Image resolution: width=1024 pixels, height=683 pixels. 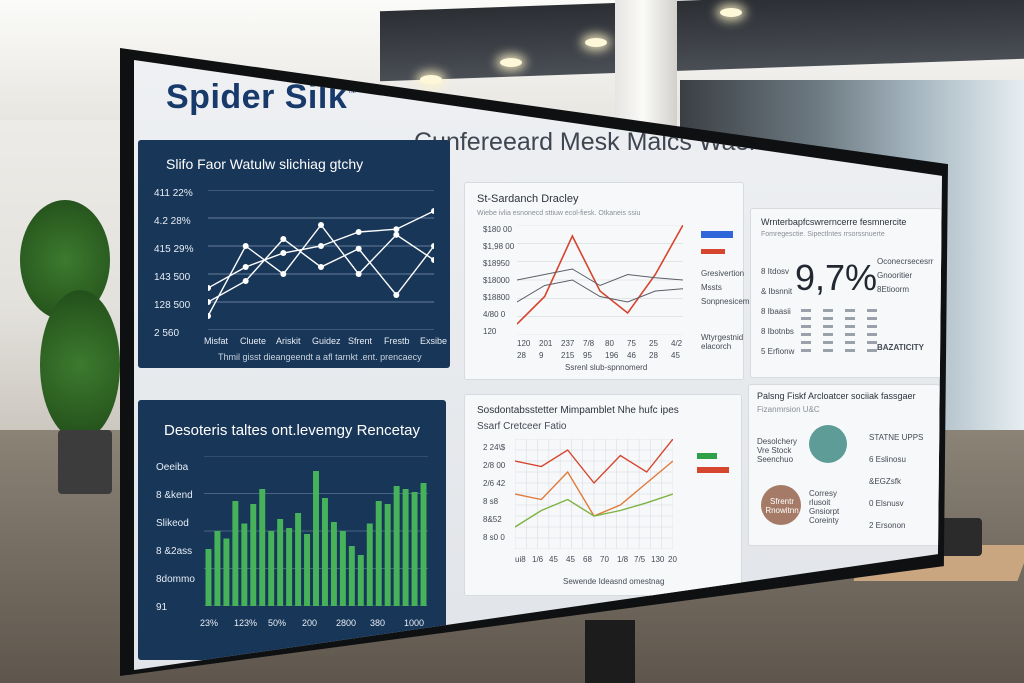 I want to click on desk-device, so click(x=960, y=537).